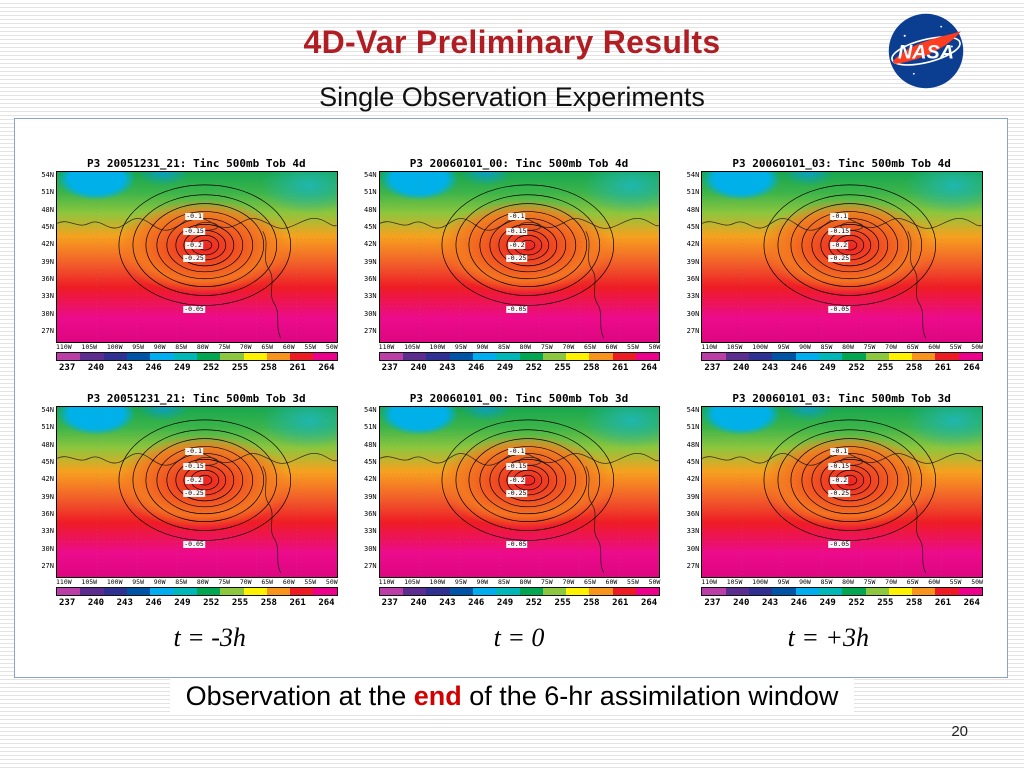  I want to click on colorbar-value: 249, so click(182, 603).